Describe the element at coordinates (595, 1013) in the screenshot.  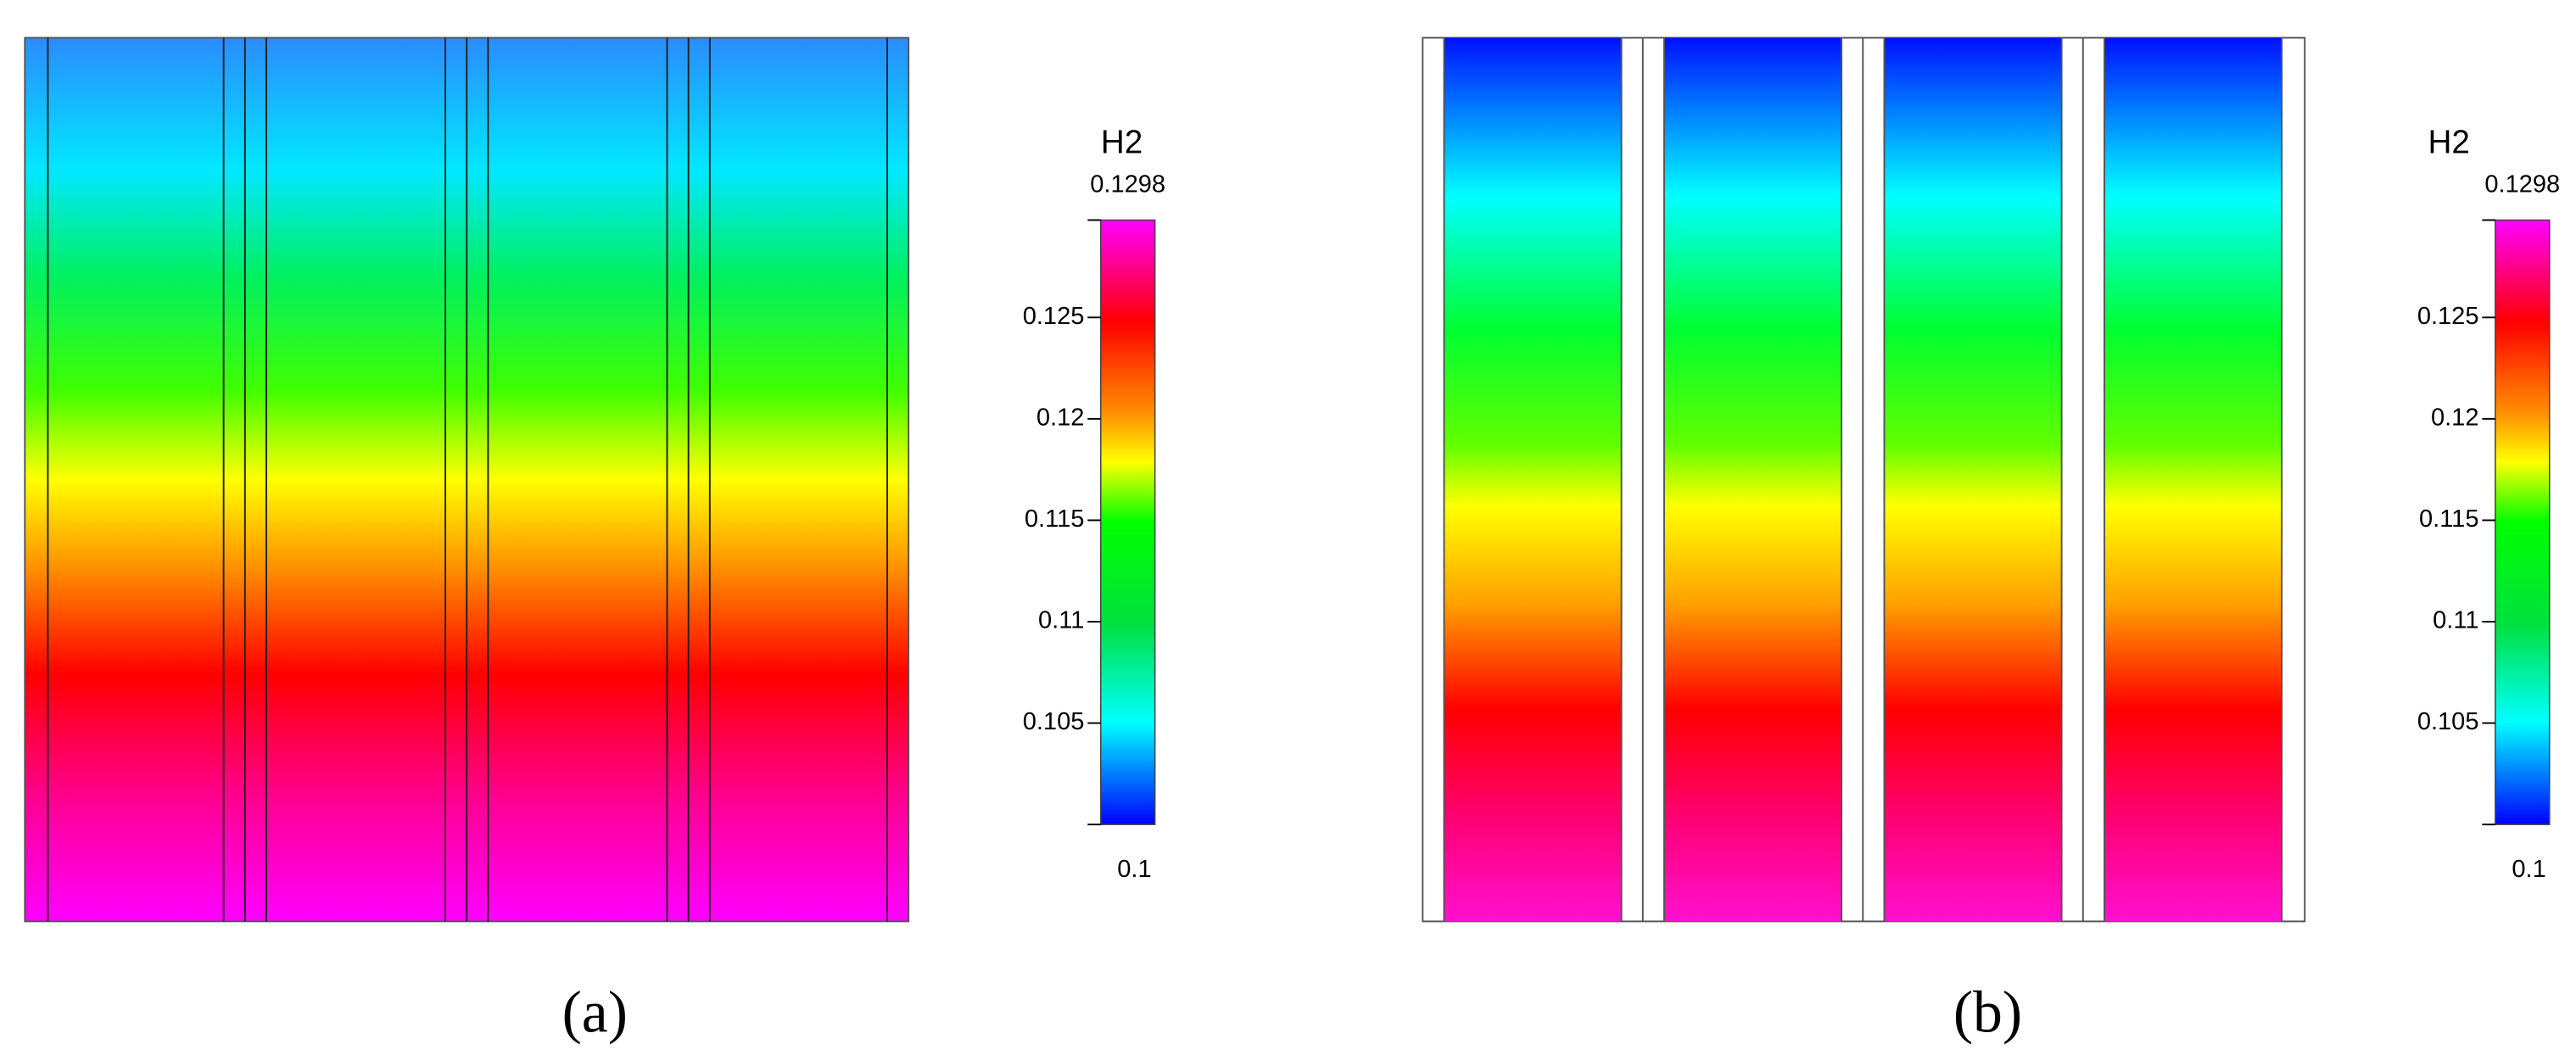
I see `panel-caption: (a)` at that location.